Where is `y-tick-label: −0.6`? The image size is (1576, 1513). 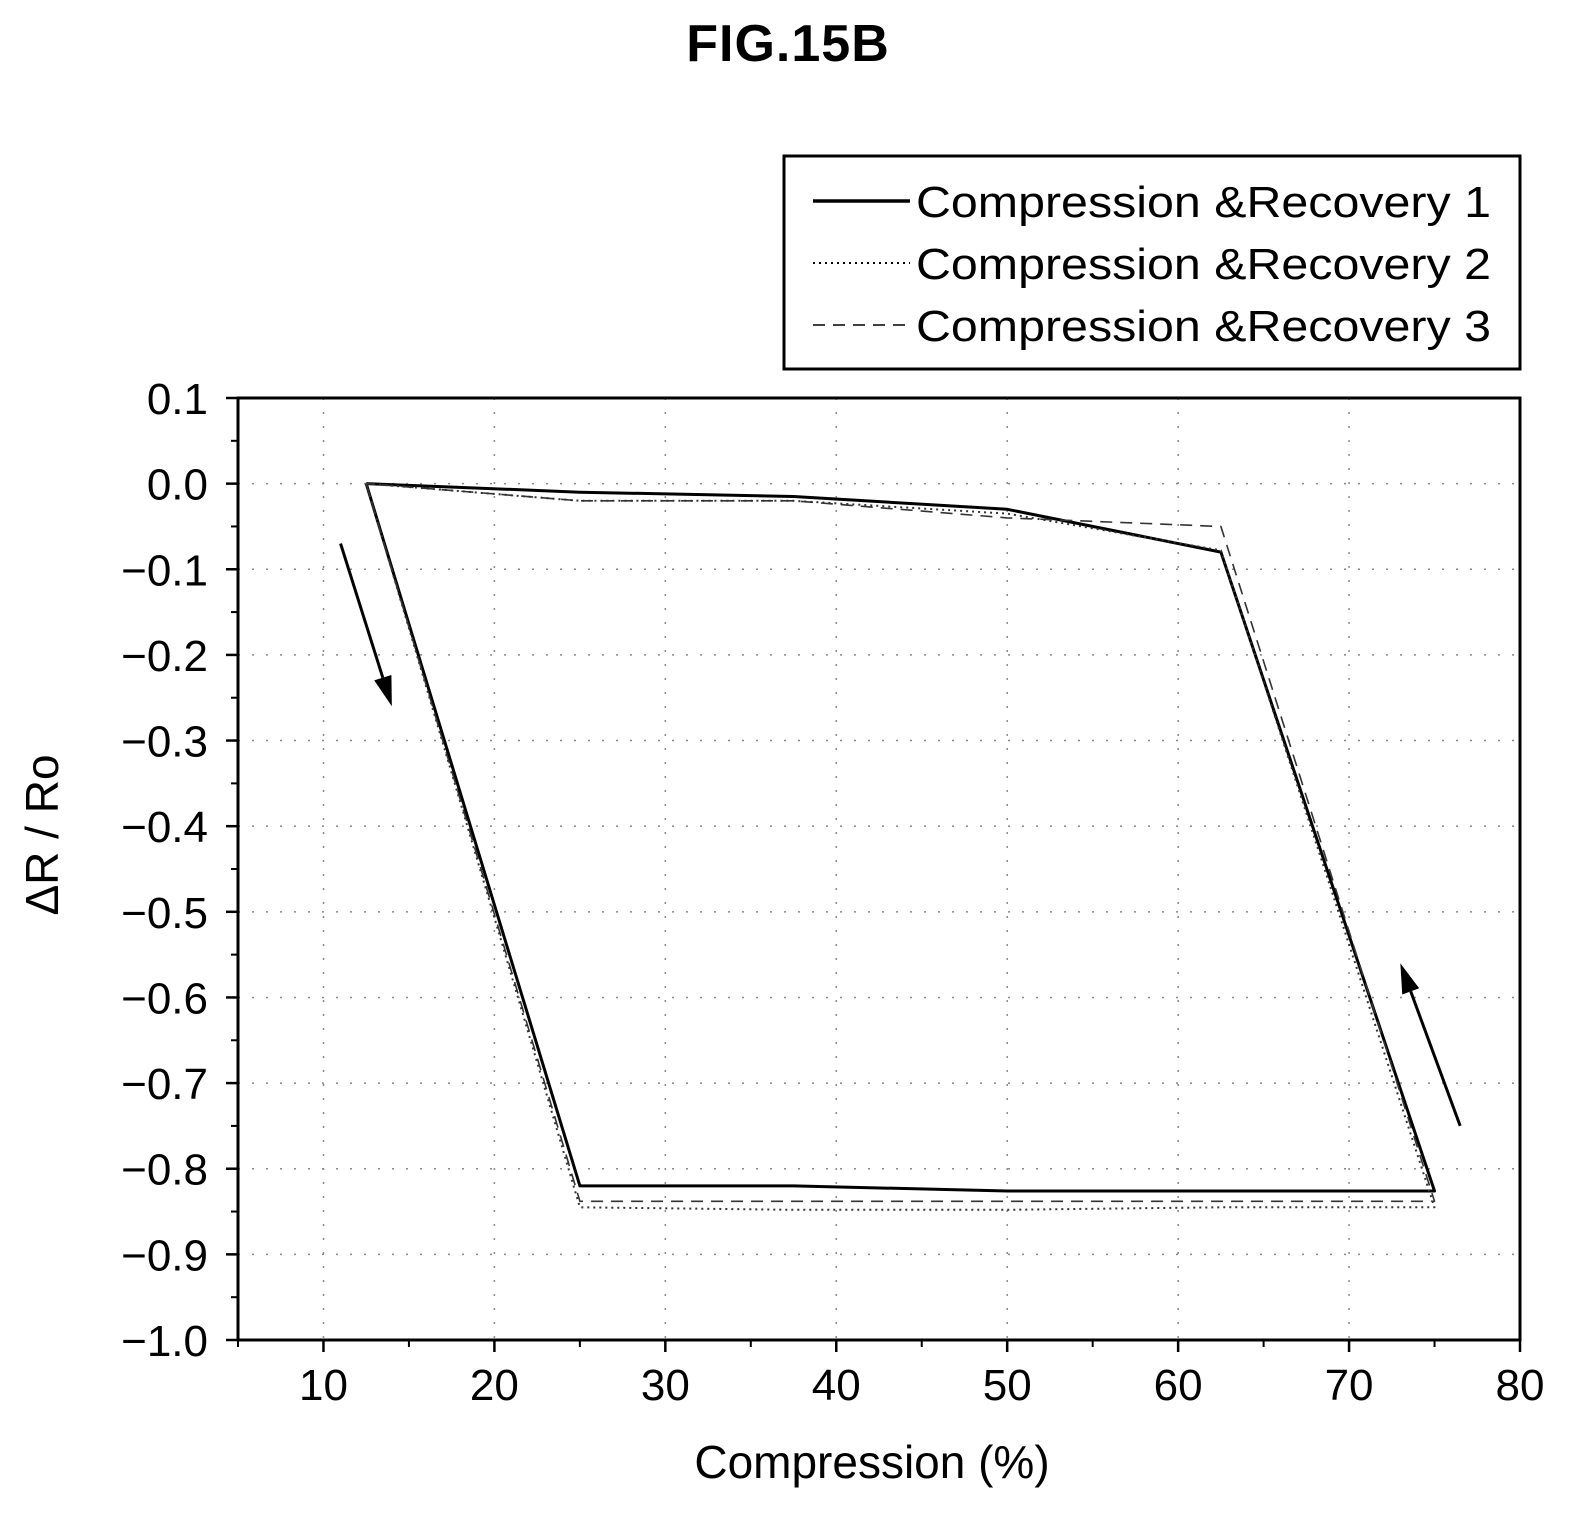
y-tick-label: −0.6 is located at coordinates (164, 998).